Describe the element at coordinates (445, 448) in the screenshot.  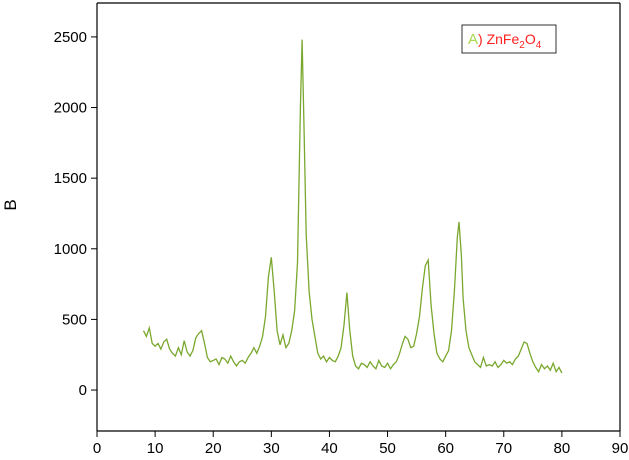
I see `x-tick-label: 60` at that location.